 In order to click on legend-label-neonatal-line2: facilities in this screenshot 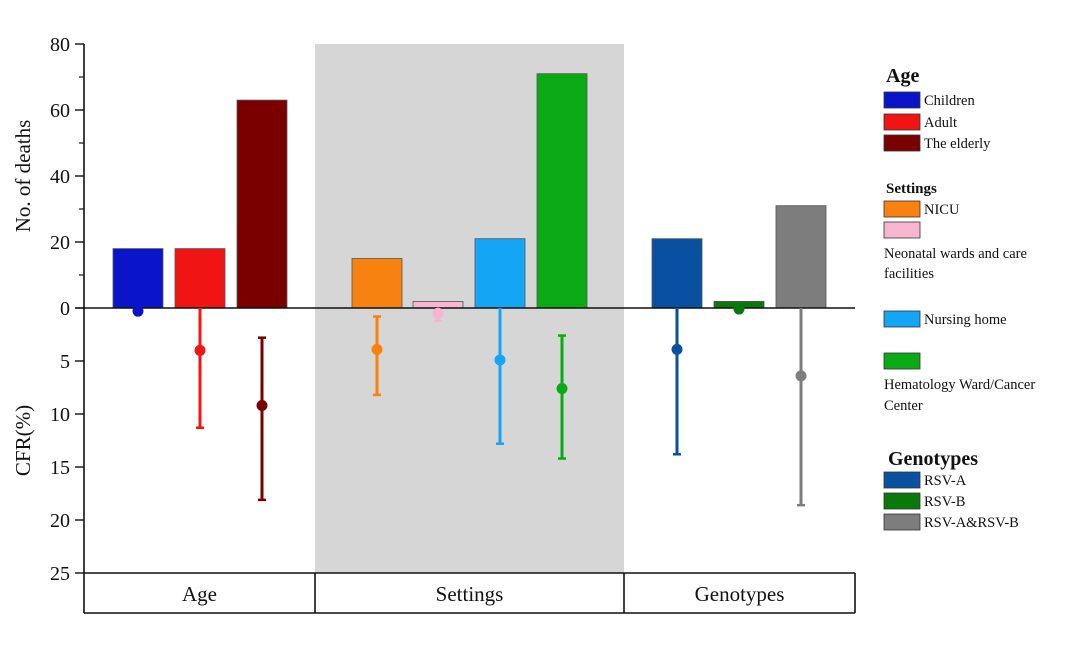, I will do `click(909, 274)`.